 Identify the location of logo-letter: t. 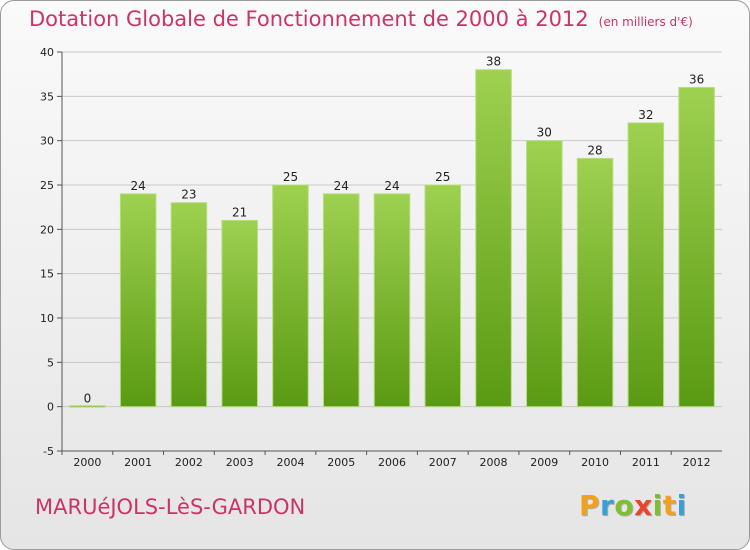
(669, 505).